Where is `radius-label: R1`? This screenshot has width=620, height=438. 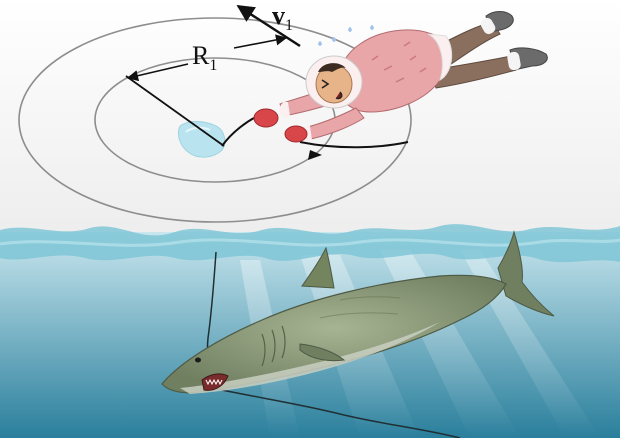
radius-label: R1 is located at coordinates (204, 57).